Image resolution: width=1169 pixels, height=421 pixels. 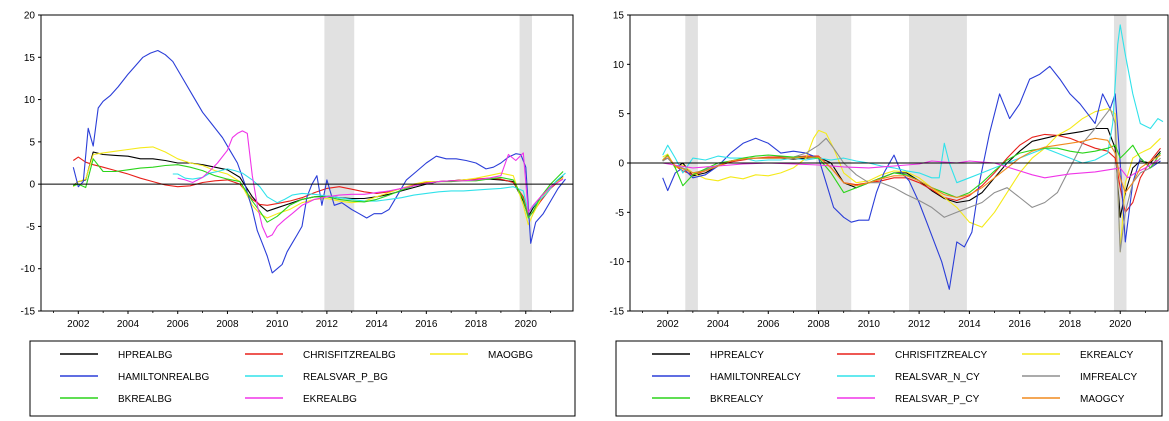 I want to click on legend-label: CHRISFITZREALCY, so click(x=941, y=355).